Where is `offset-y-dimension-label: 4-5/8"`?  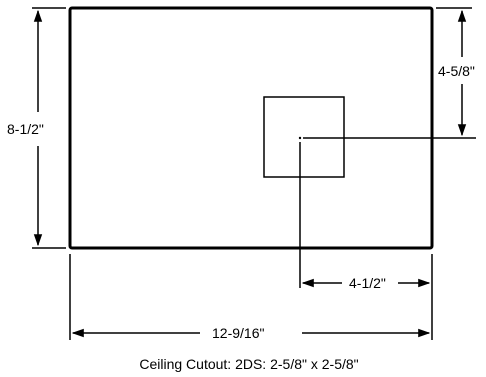
offset-y-dimension-label: 4-5/8" is located at coordinates (456, 71).